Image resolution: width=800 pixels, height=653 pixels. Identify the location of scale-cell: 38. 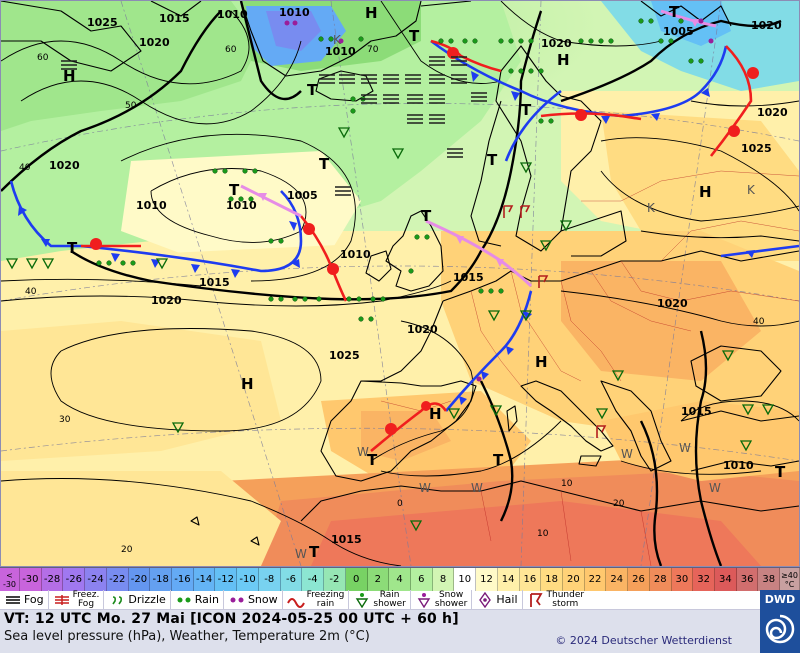
(769, 579).